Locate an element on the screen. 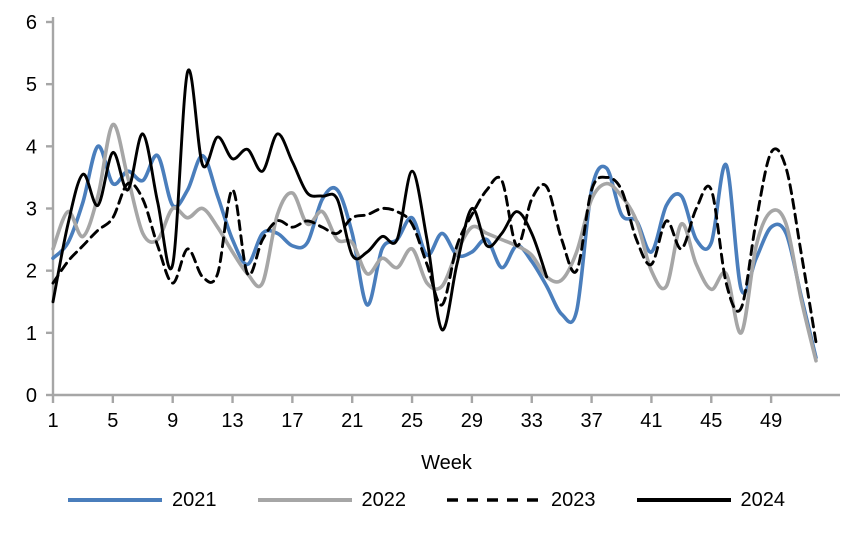 The width and height of the screenshot is (852, 536). x-tick-label: 33 is located at coordinates (532, 421).